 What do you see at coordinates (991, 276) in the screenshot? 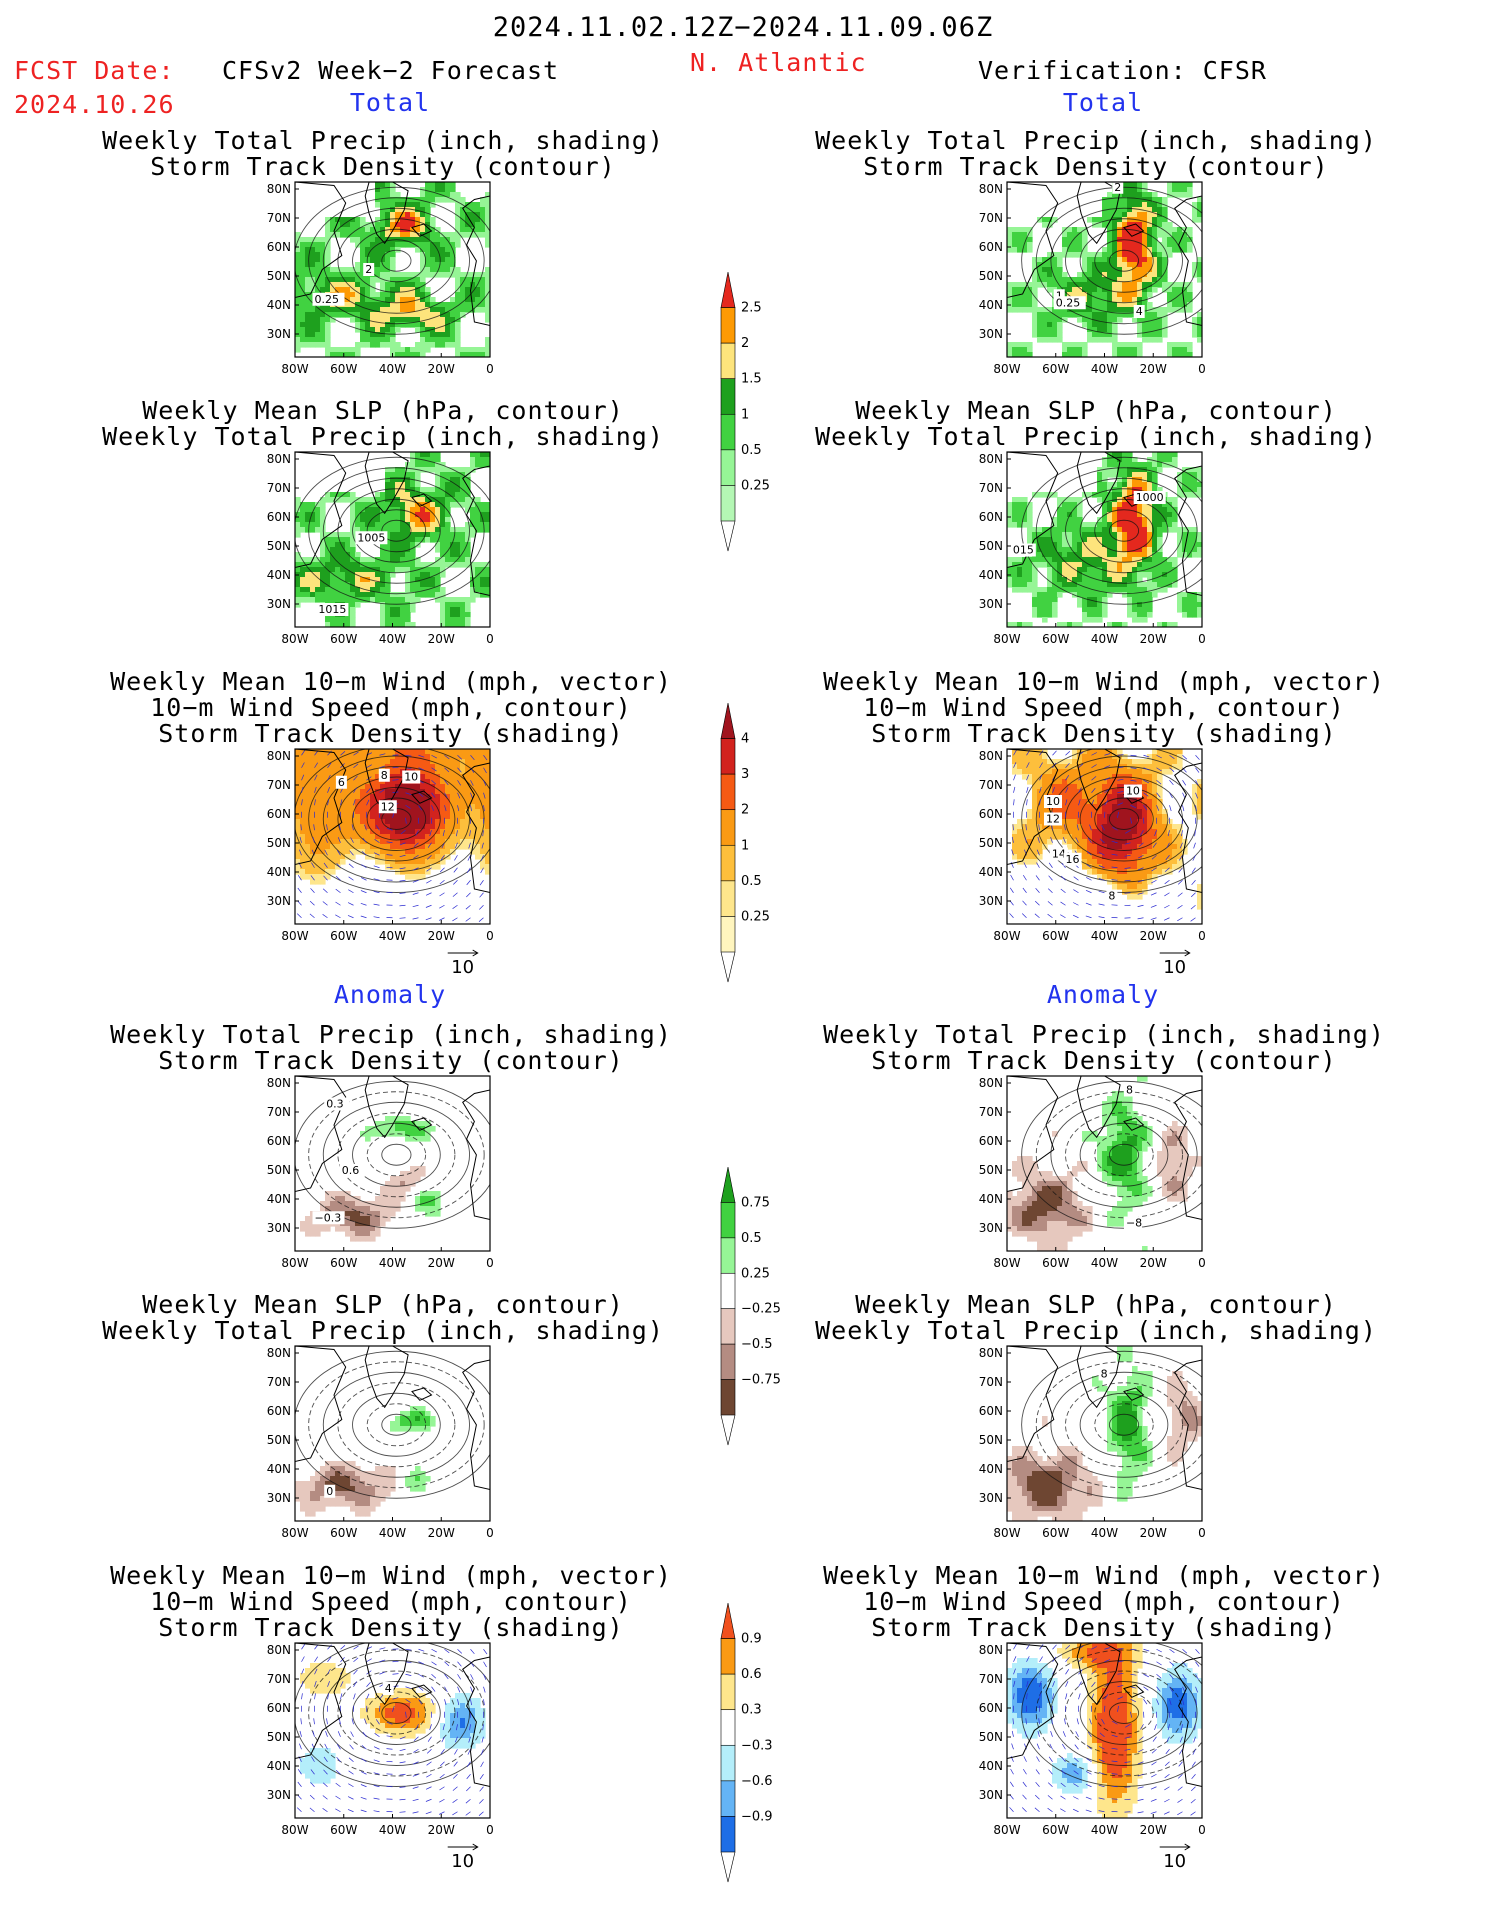
I see `lat-tick-label: 50N` at bounding box center [991, 276].